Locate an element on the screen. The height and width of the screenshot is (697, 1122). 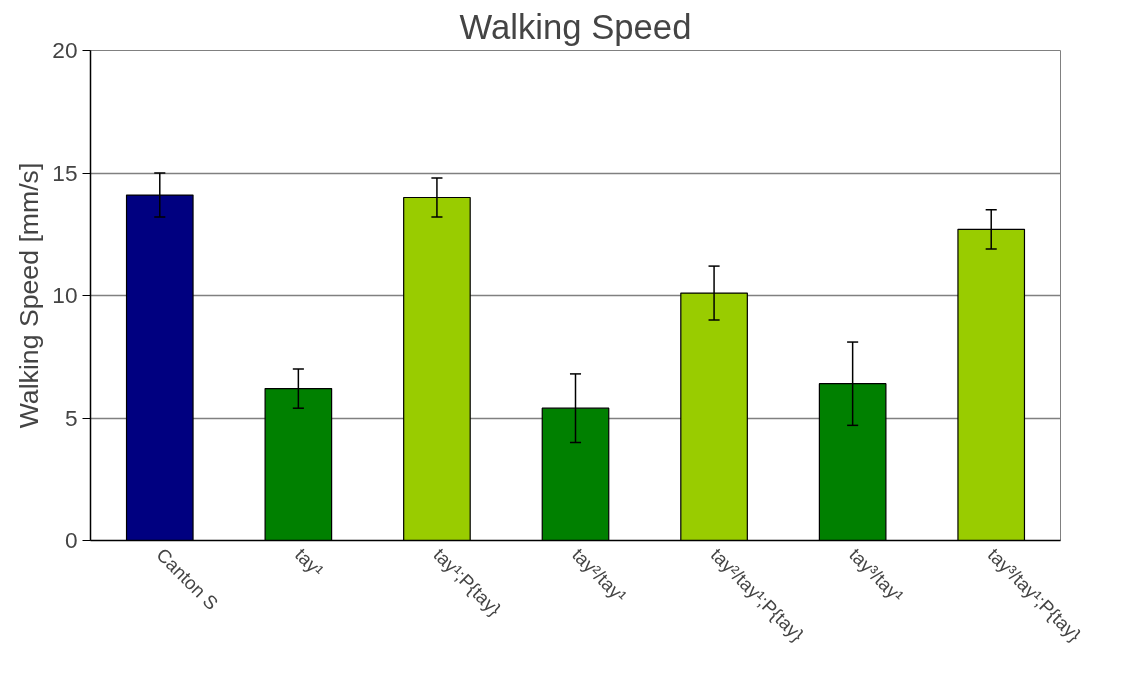
chart-title: Walking Speed is located at coordinates (575, 26).